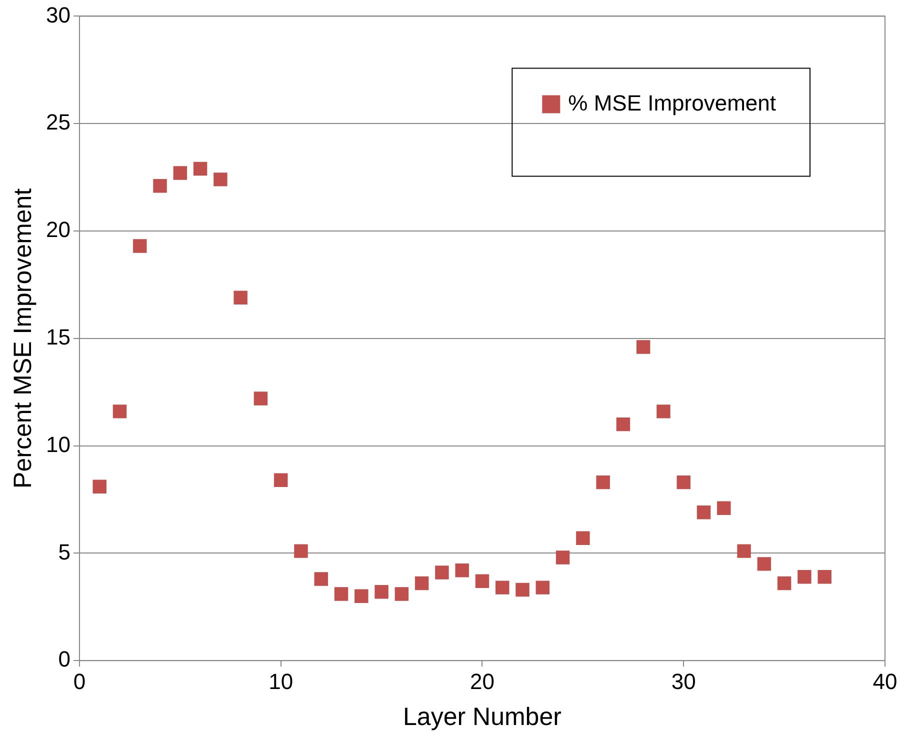 This screenshot has width=910, height=742. I want to click on y-tick-label: 5, so click(64, 551).